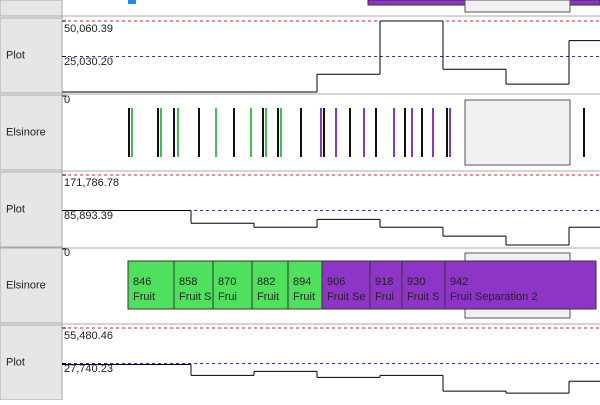  What do you see at coordinates (188, 282) in the screenshot?
I see `event-number: 858` at bounding box center [188, 282].